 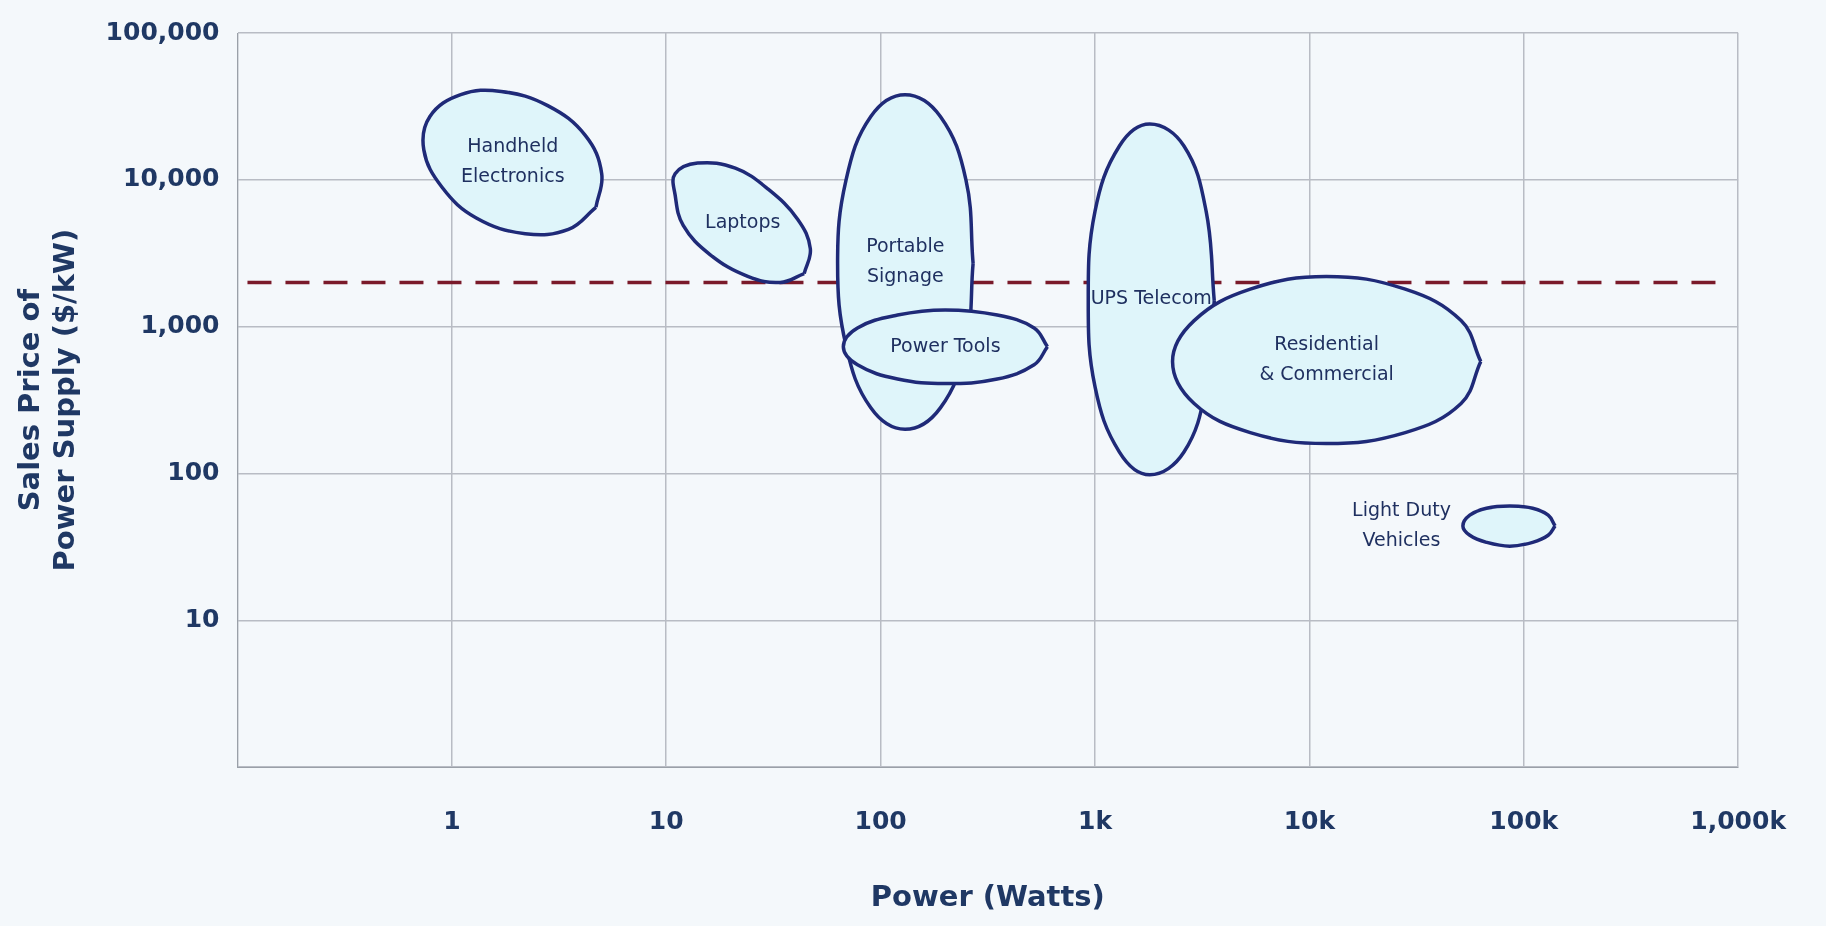 I want to click on x-tick-label: 10, so click(x=666, y=820).